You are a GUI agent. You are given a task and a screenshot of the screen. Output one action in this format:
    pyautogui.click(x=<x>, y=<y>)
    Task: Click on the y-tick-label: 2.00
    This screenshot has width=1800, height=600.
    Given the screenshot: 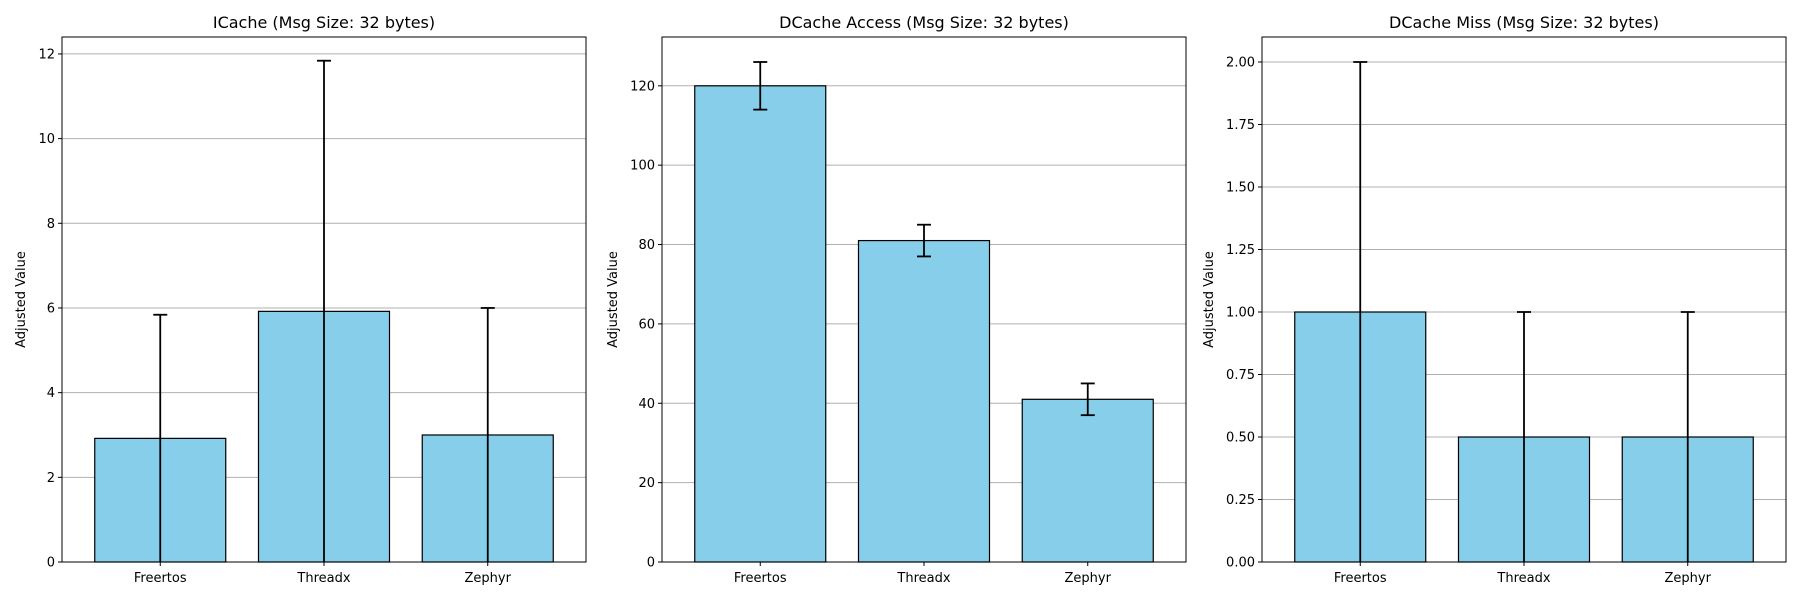 What is the action you would take?
    pyautogui.click(x=1240, y=63)
    